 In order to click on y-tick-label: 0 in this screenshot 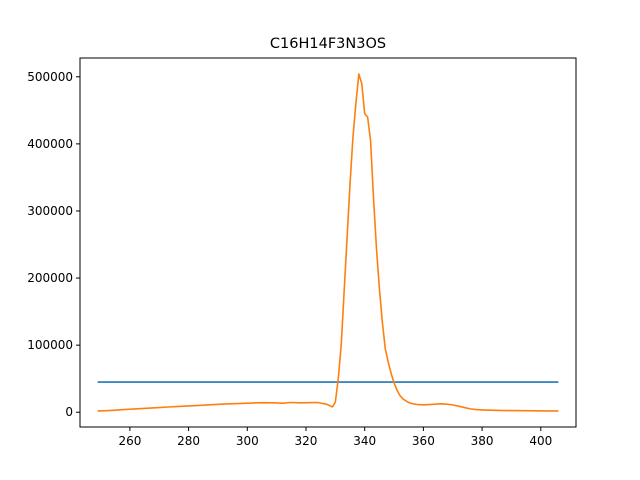, I will do `click(69, 412)`.